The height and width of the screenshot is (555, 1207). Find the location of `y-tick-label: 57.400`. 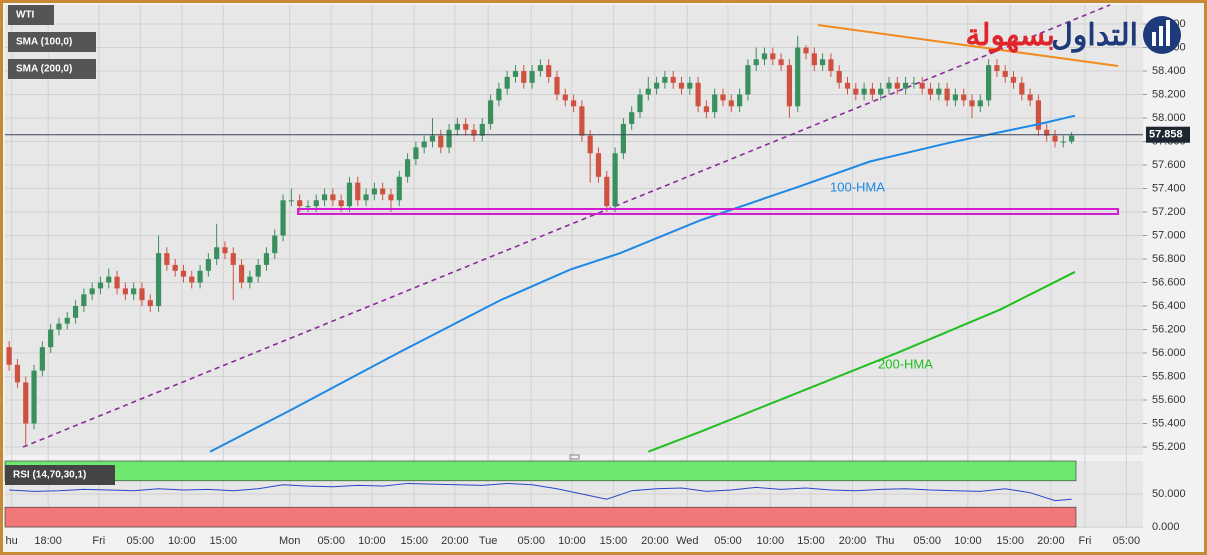

y-tick-label: 57.400 is located at coordinates (1169, 188).